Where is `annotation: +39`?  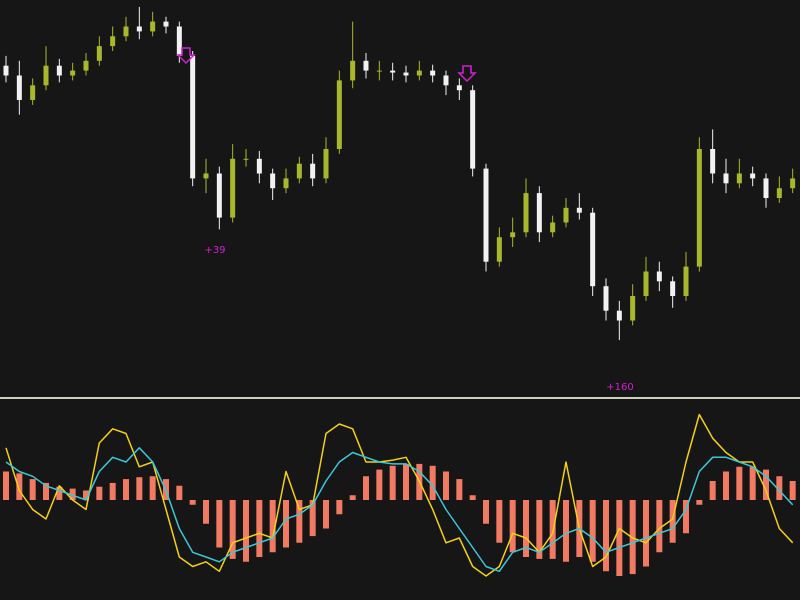
annotation: +39 is located at coordinates (214, 250).